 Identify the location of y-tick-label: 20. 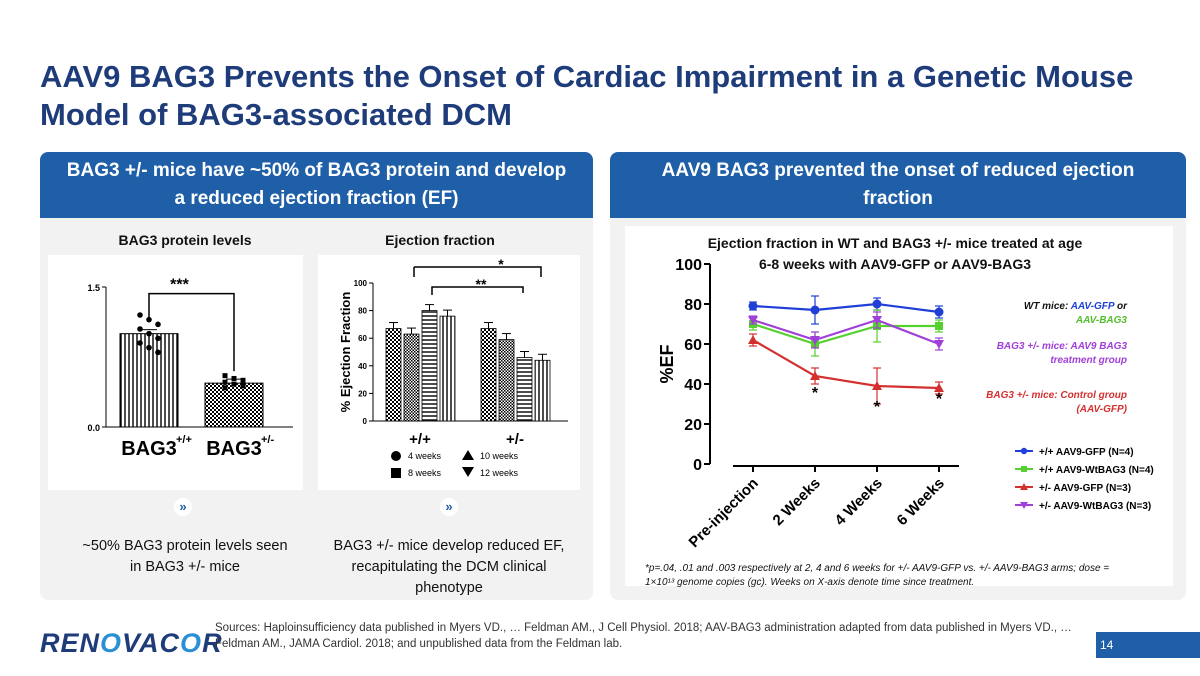
(693, 425).